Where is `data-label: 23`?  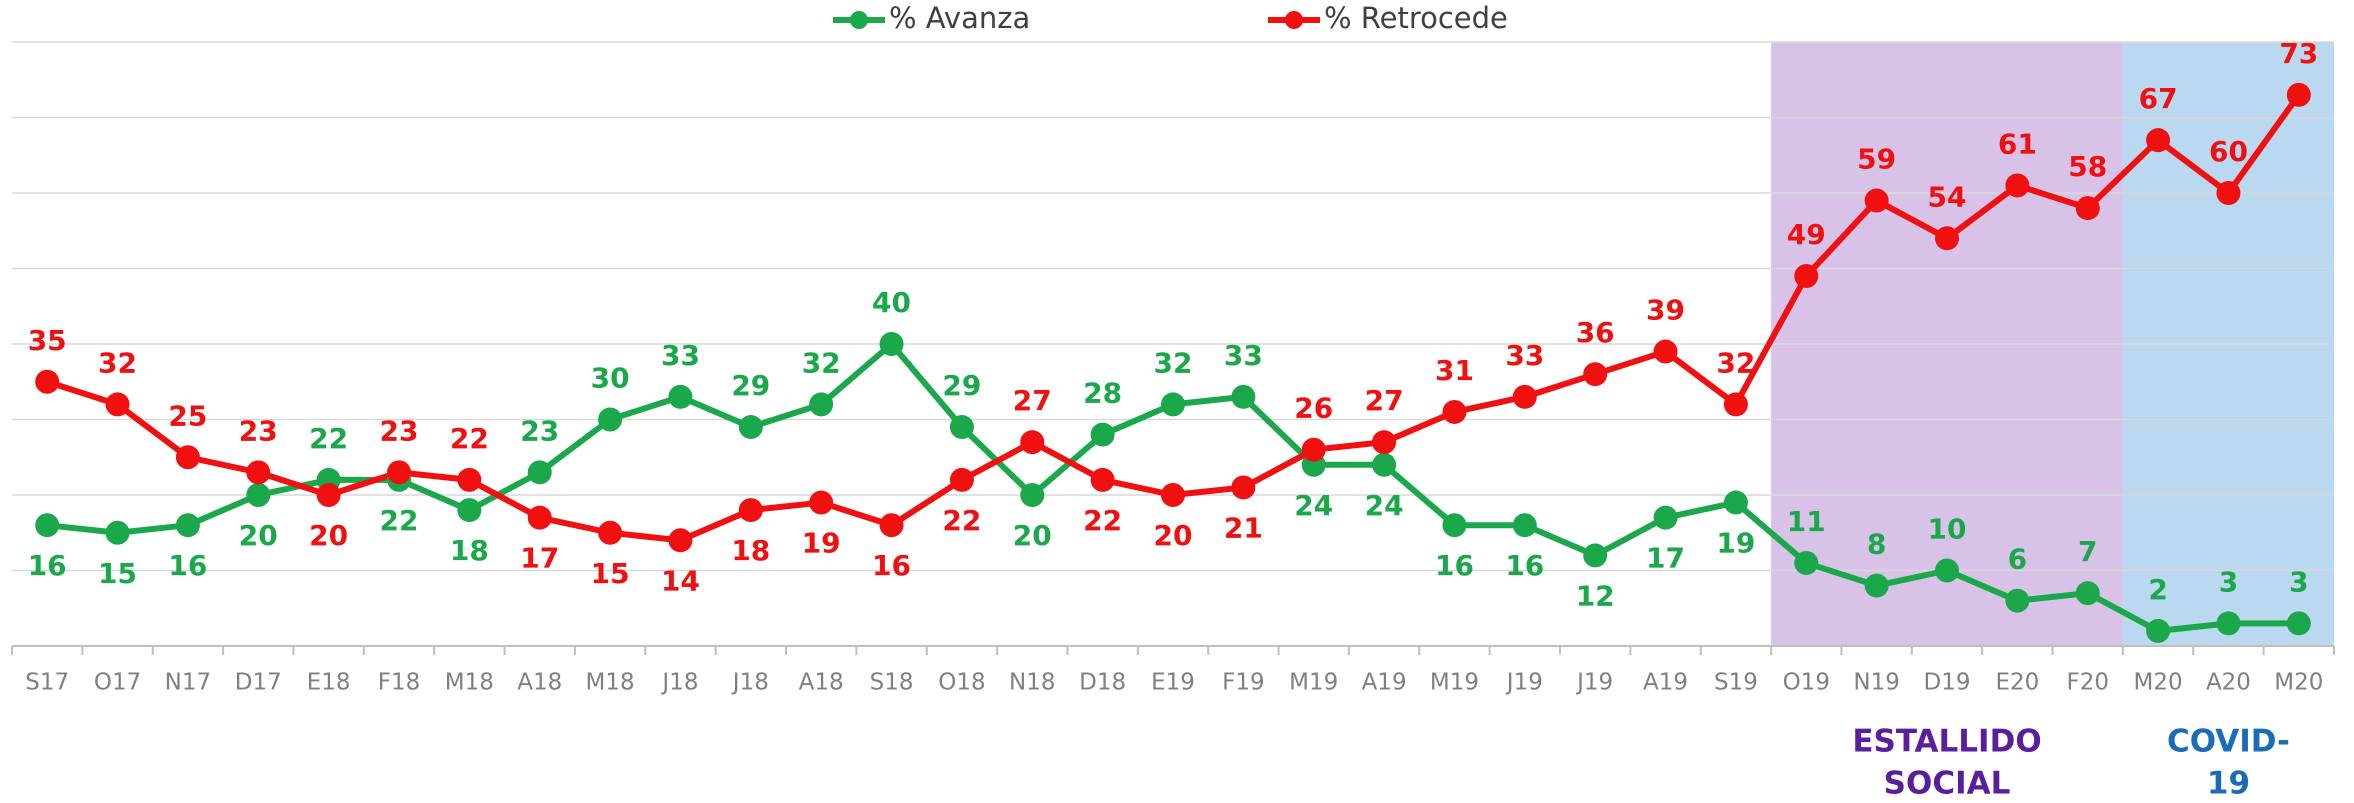
data-label: 23 is located at coordinates (258, 430).